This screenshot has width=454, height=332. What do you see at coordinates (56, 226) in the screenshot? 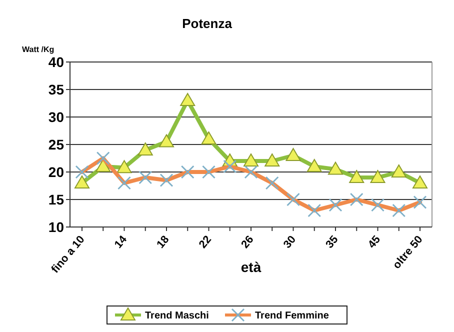
I see `y-tick-label: 10` at bounding box center [56, 226].